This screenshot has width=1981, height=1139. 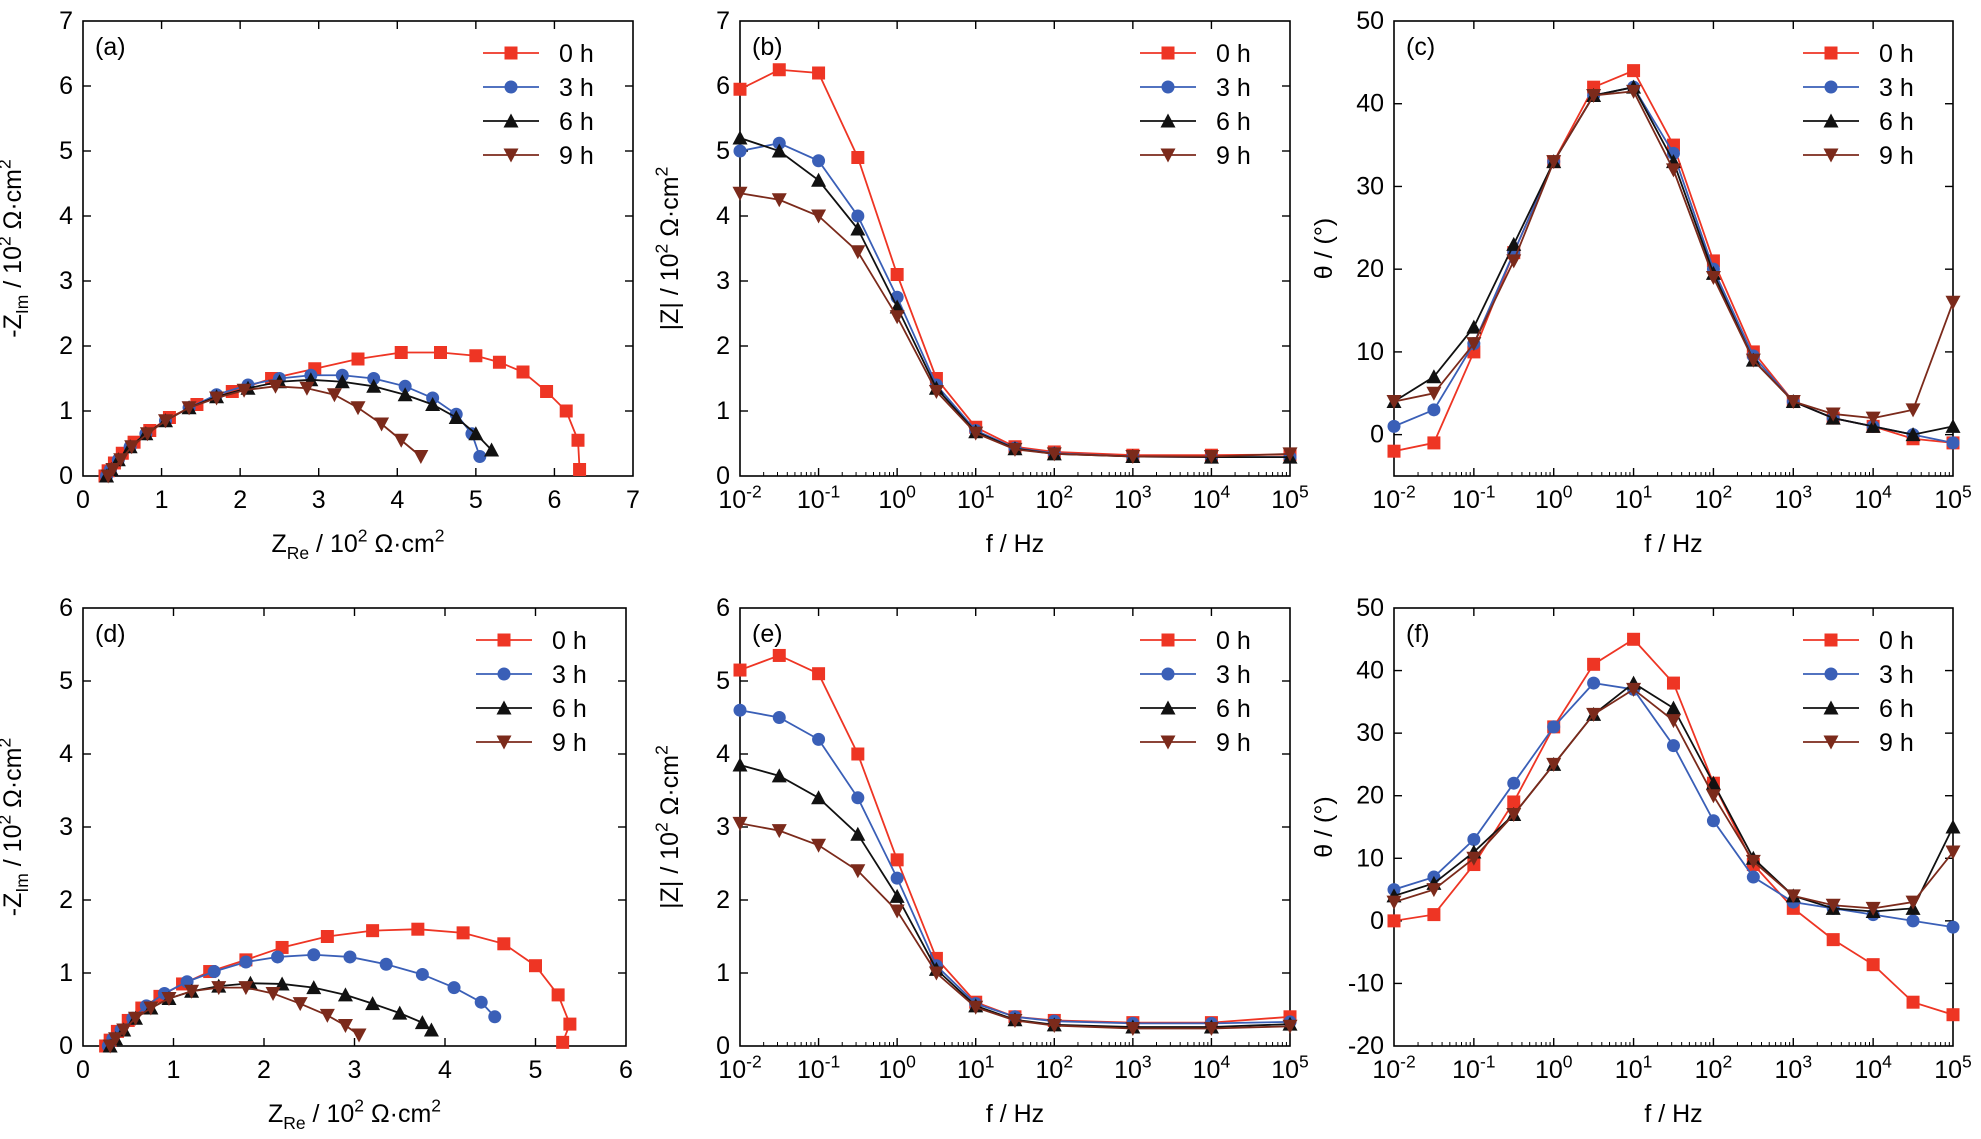 What do you see at coordinates (16, 827) in the screenshot?
I see `y-axis-label: -ZIm / 102 Ω·cm2​` at bounding box center [16, 827].